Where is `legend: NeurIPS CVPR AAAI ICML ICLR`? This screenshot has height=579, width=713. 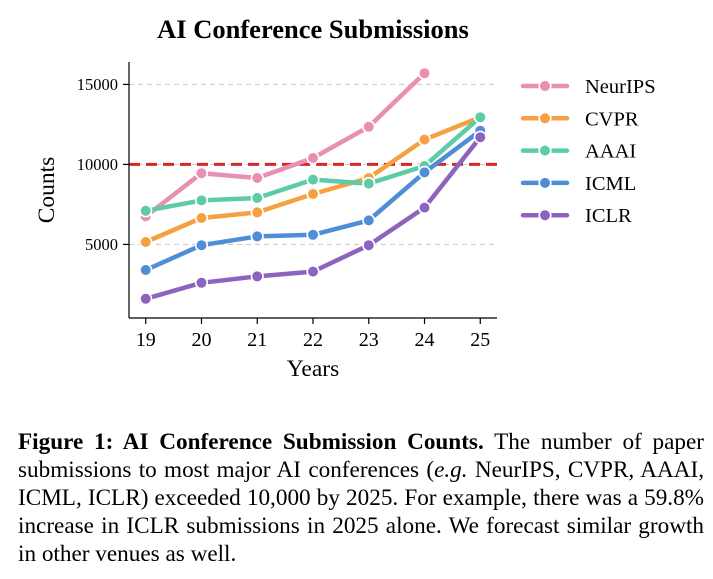 legend: NeurIPS CVPR AAAI ICML ICLR is located at coordinates (588, 151).